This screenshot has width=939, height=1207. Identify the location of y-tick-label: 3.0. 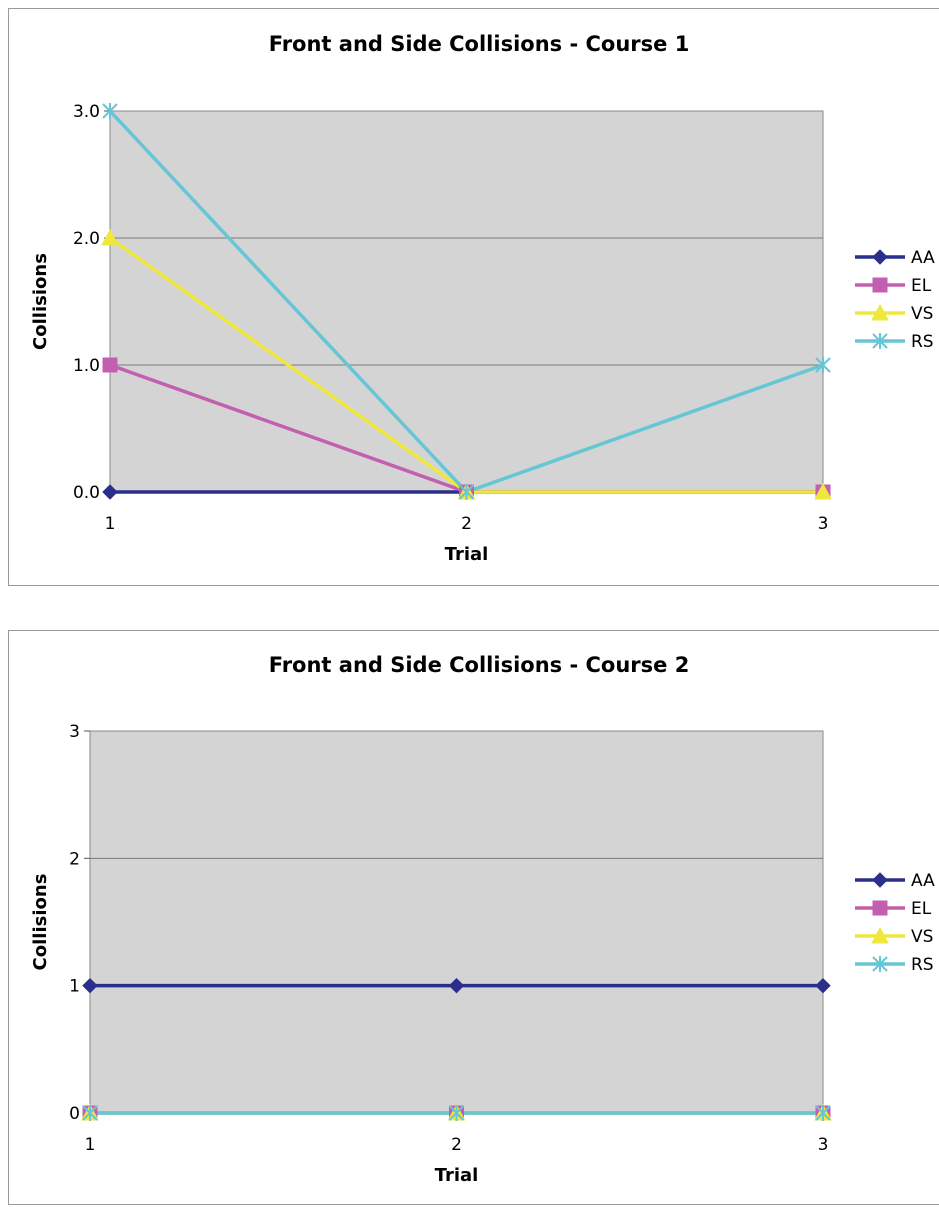
(86, 112).